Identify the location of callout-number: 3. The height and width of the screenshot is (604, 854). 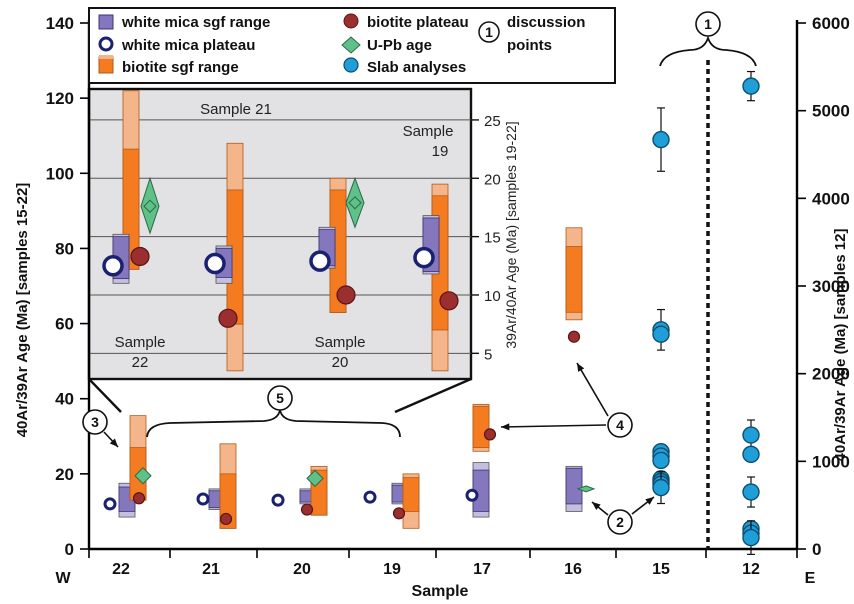
(95, 422).